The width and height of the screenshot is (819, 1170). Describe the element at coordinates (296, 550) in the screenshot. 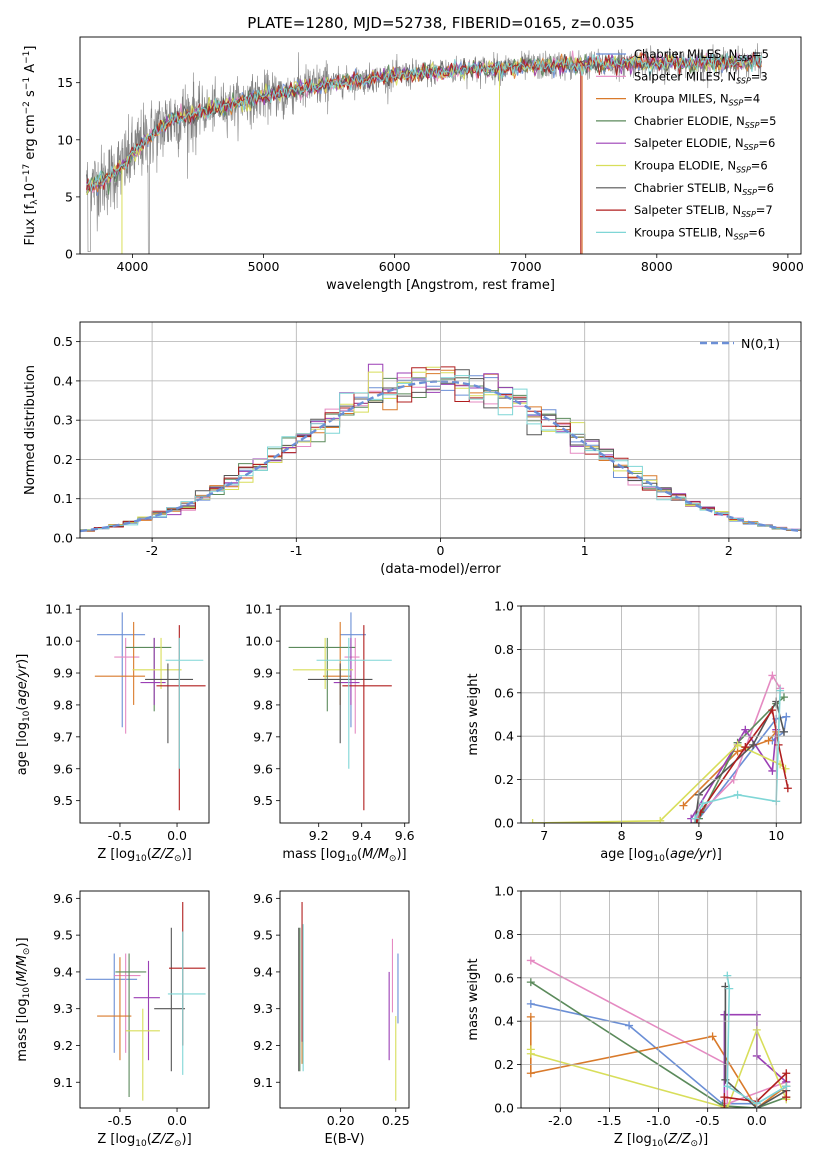

I see `x-tick-label: -1` at that location.